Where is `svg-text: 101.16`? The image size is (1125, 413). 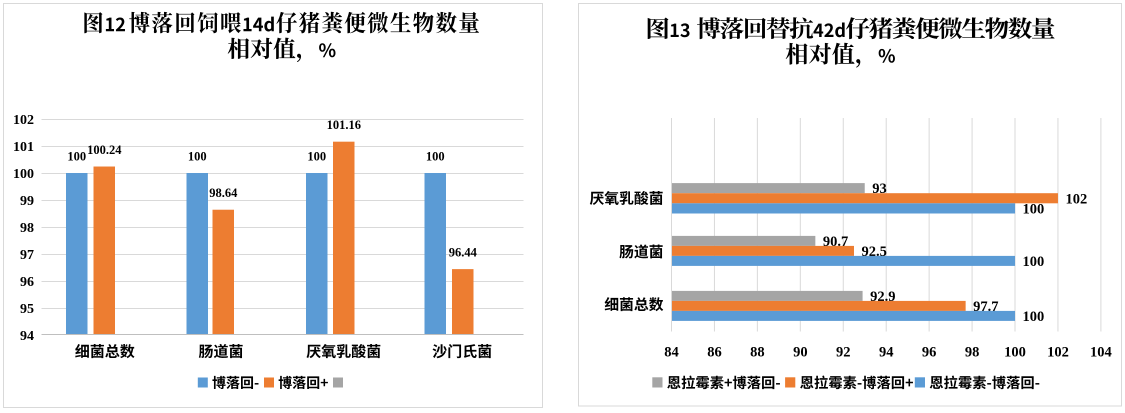
svg-text: 101.16 is located at coordinates (344, 125).